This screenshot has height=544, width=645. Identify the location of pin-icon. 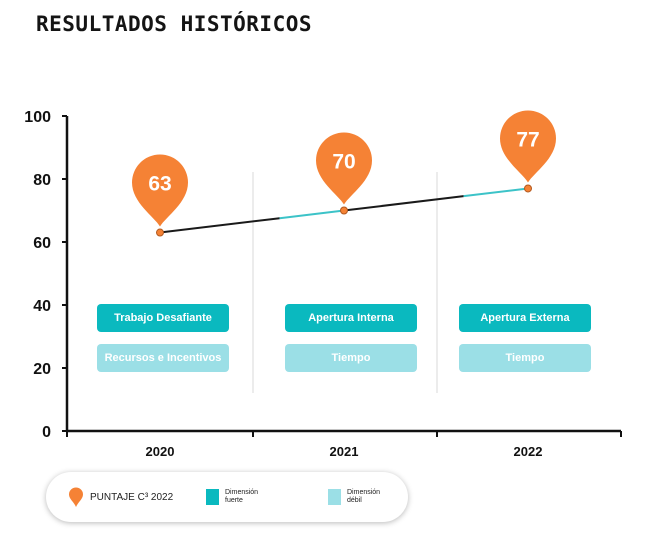
(76, 497).